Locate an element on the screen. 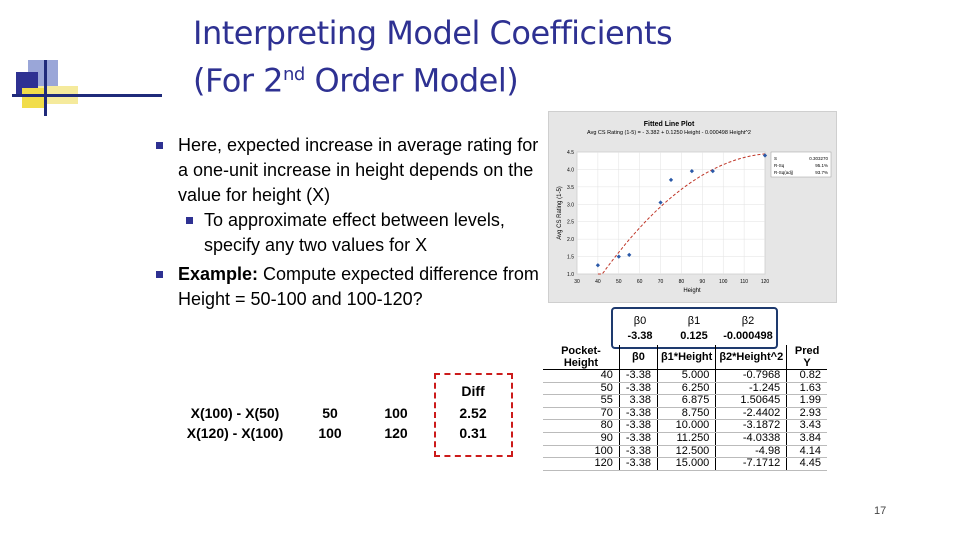 Image resolution: width=960 pixels, height=540 pixels. x-tick-label: 40 is located at coordinates (598, 282).